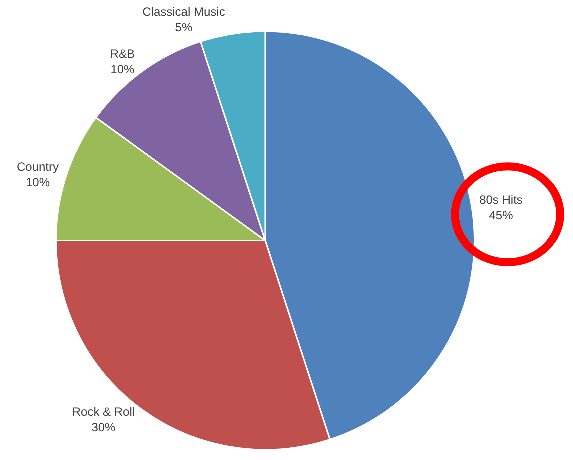  What do you see at coordinates (38, 167) in the screenshot?
I see `slice-label: Country` at bounding box center [38, 167].